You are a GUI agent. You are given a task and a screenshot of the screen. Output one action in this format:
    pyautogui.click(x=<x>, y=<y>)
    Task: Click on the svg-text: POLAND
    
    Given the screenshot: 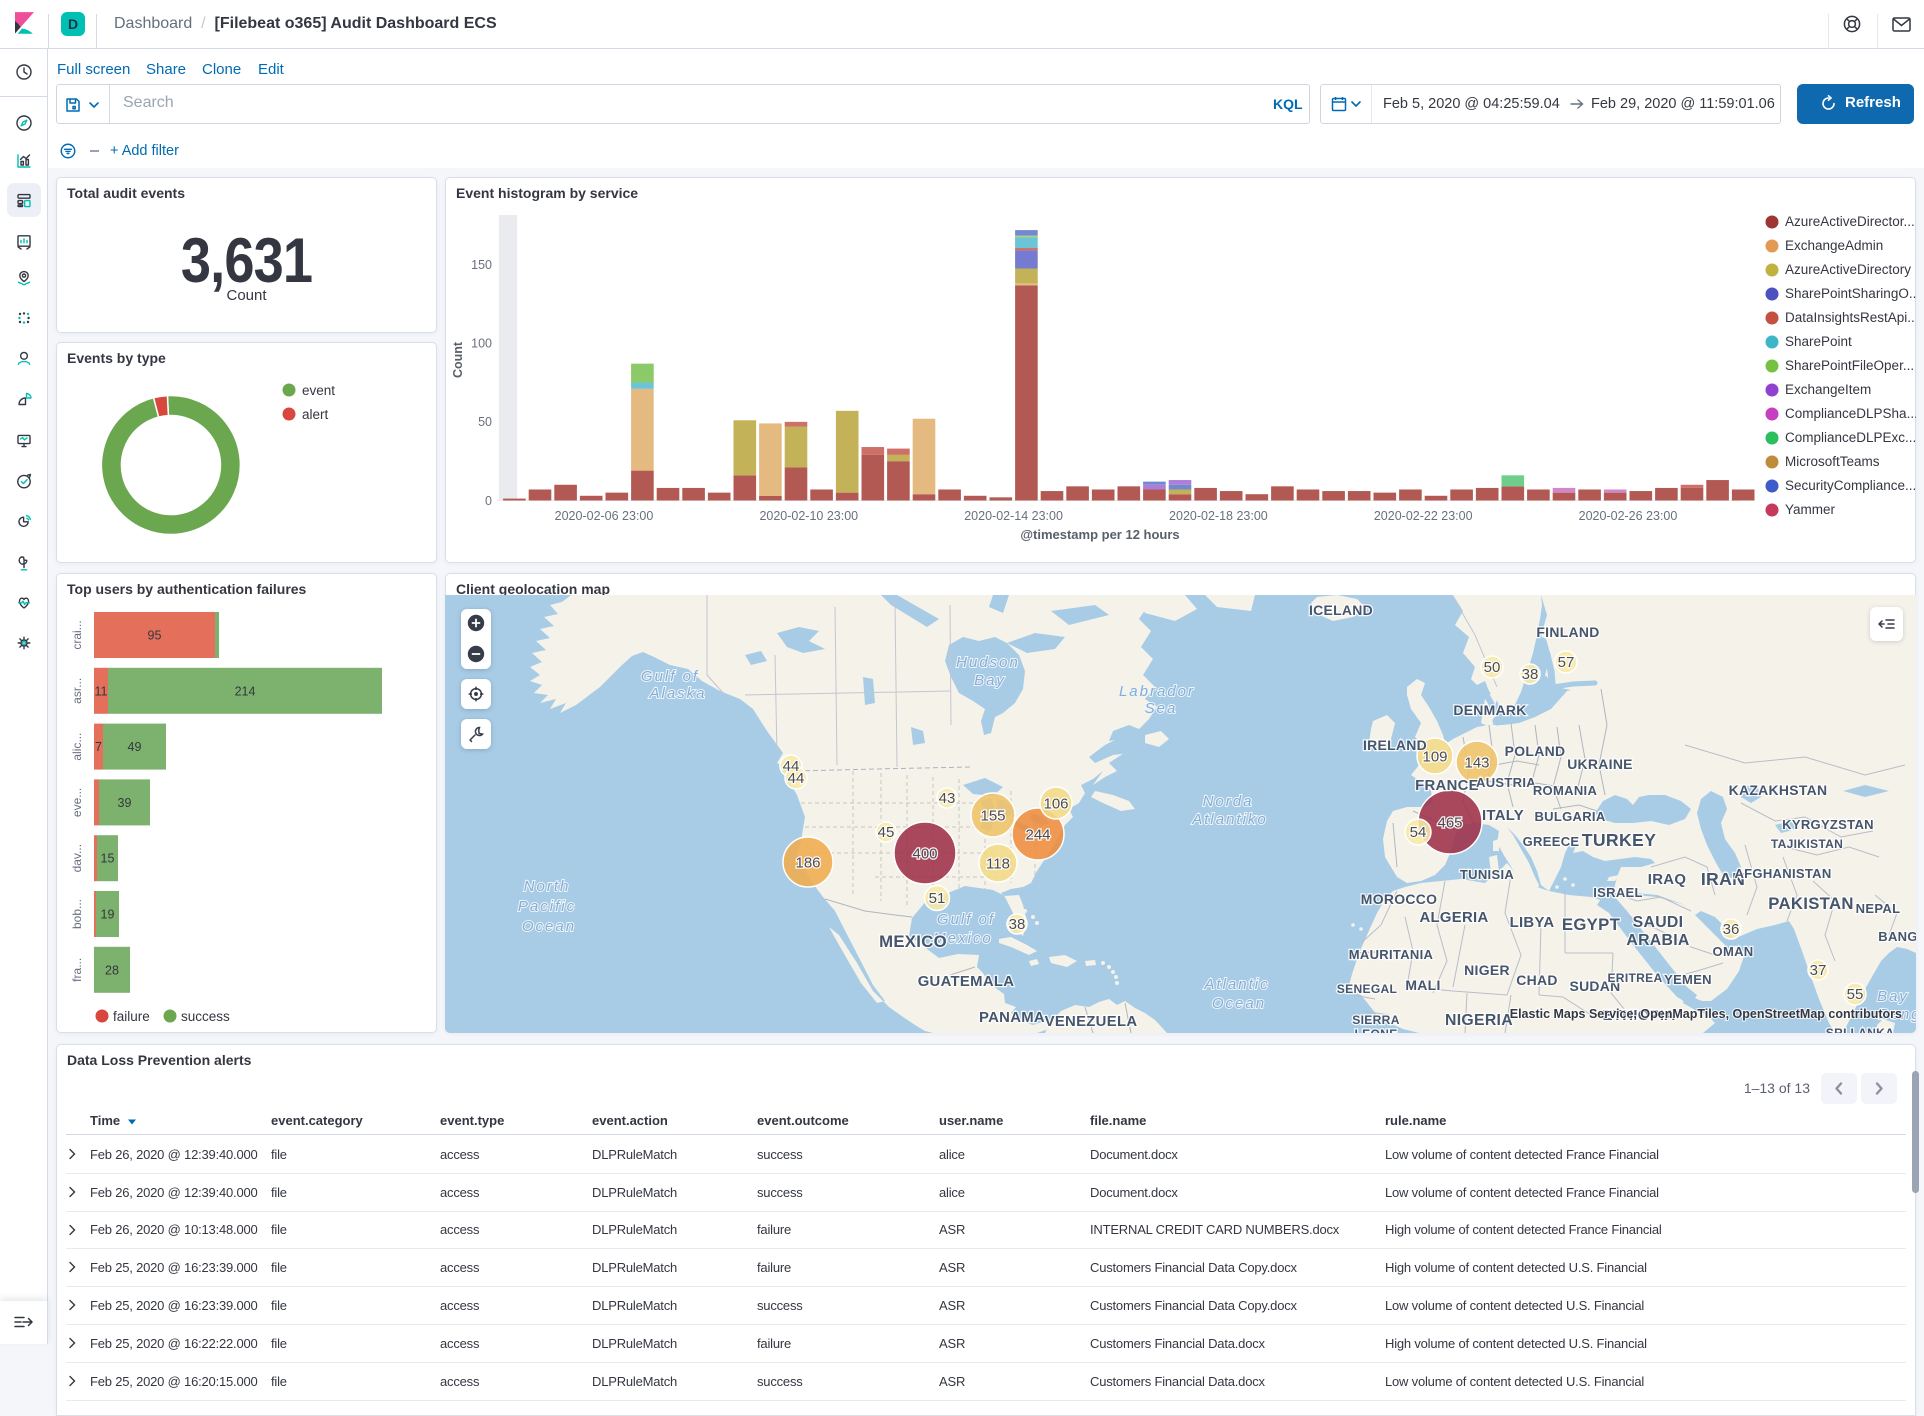 What is the action you would take?
    pyautogui.click(x=1535, y=751)
    